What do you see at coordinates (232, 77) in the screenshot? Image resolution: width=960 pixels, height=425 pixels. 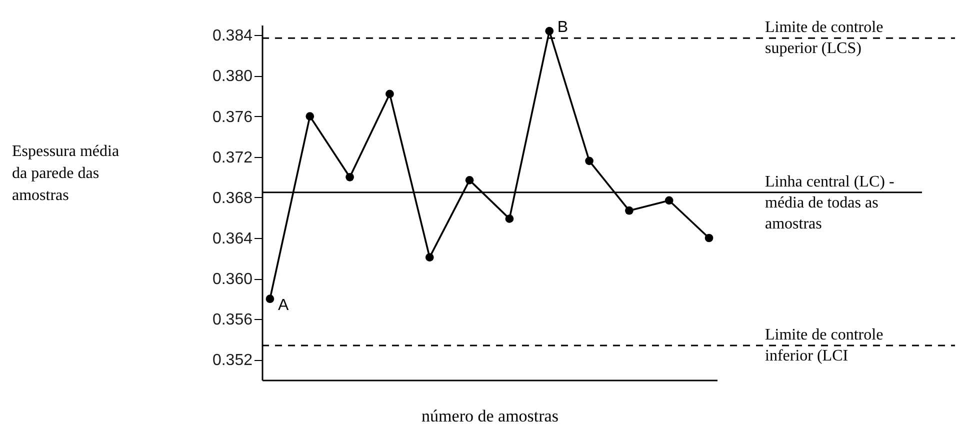 I see `y-tick-label: 0.380` at bounding box center [232, 77].